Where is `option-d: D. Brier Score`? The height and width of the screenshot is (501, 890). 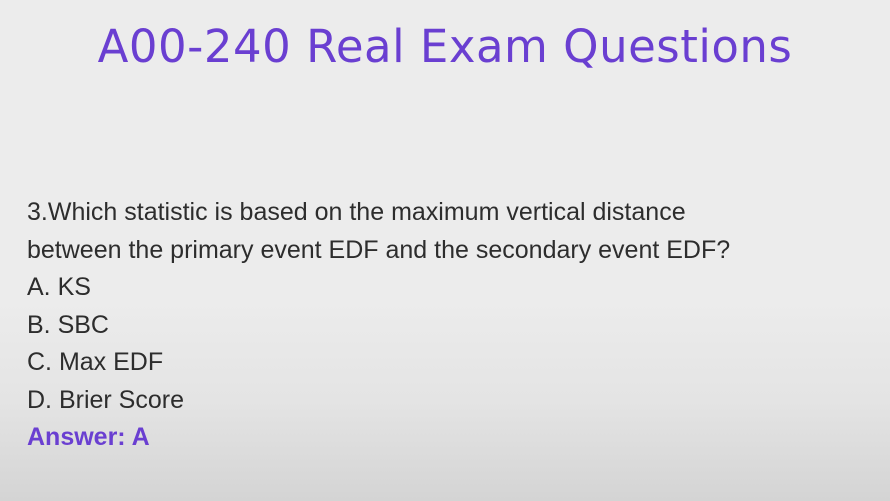 option-d: D. Brier Score is located at coordinates (105, 399).